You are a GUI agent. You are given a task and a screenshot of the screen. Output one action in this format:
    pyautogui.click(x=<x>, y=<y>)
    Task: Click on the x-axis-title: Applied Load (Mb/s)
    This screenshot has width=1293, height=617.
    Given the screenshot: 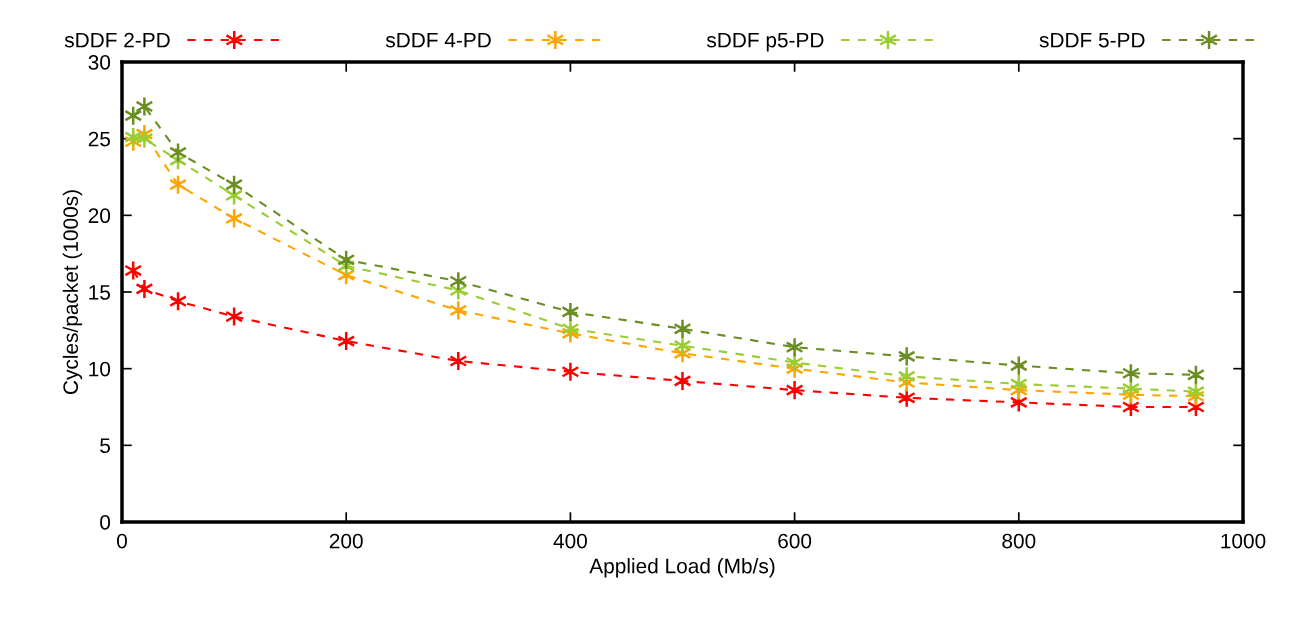 What is the action you would take?
    pyautogui.click(x=682, y=568)
    